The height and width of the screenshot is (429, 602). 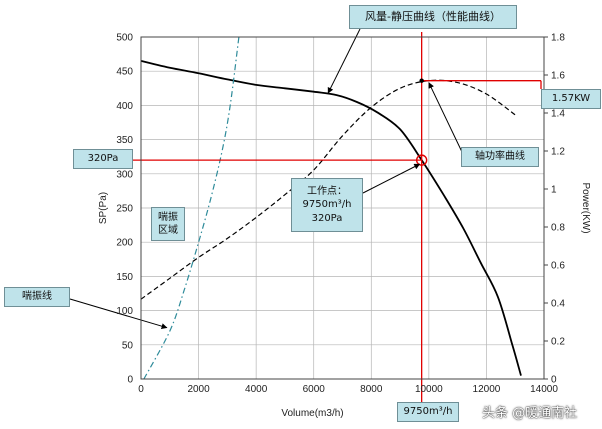 What do you see at coordinates (544, 389) in the screenshot?
I see `x-tick-label: 14000` at bounding box center [544, 389].